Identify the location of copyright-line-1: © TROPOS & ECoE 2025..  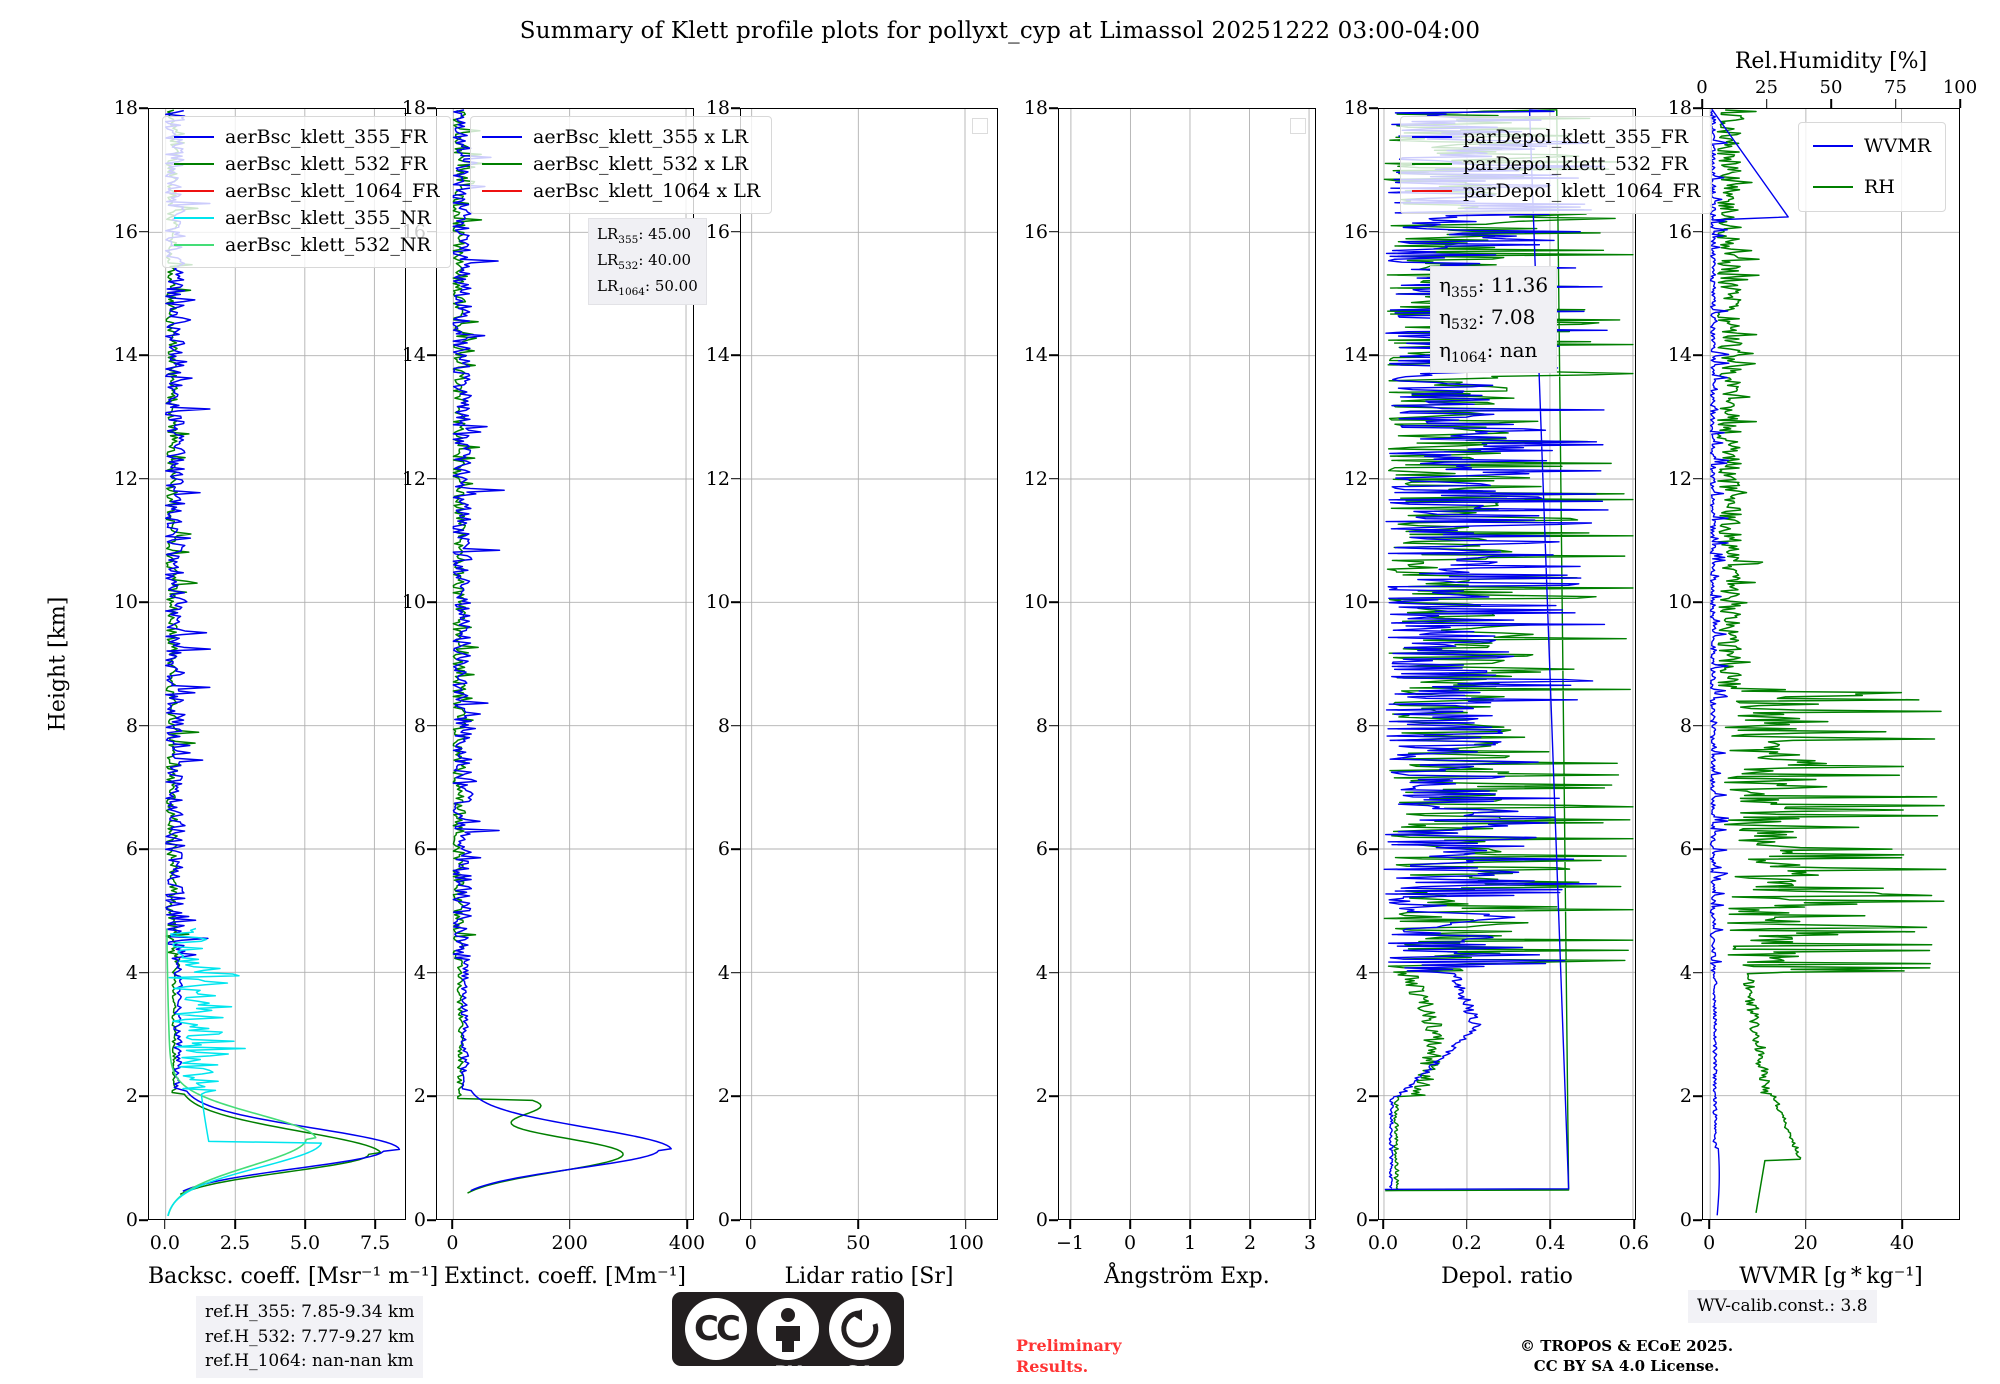
(1627, 1346).